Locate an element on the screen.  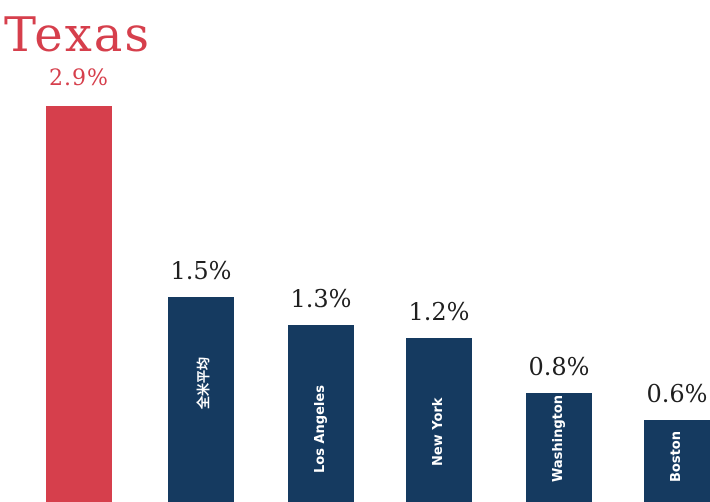
category-label-4: Washington is located at coordinates (558, 438).